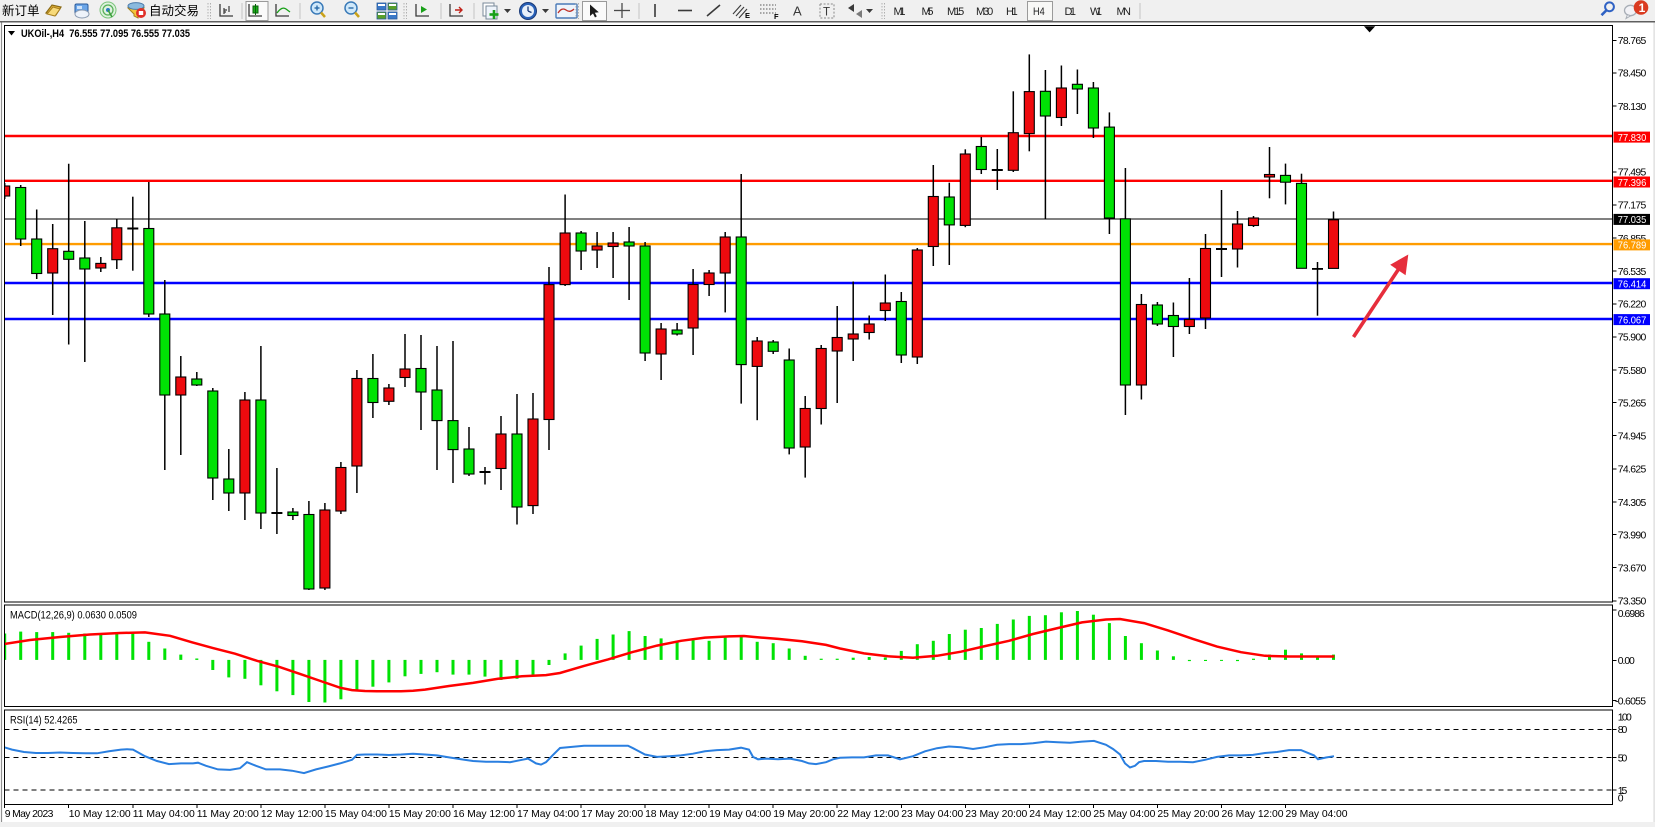 Image resolution: width=1655 pixels, height=827 pixels. I want to click on svg-text: 18 May 12:00, so click(676, 814).